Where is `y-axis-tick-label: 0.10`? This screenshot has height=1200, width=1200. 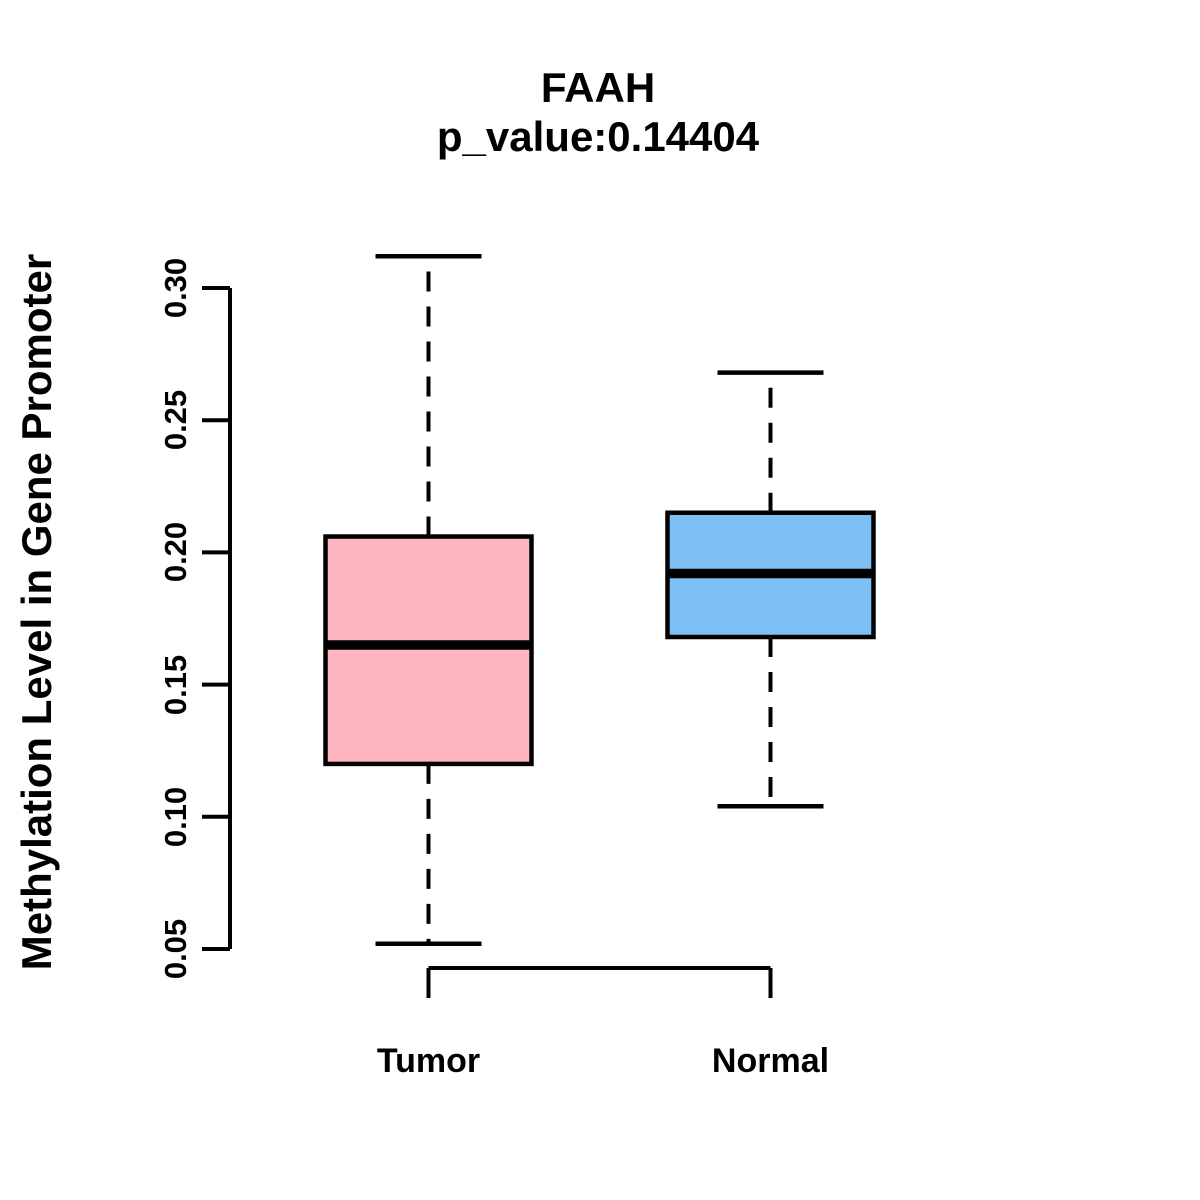
y-axis-tick-label: 0.10 is located at coordinates (175, 816).